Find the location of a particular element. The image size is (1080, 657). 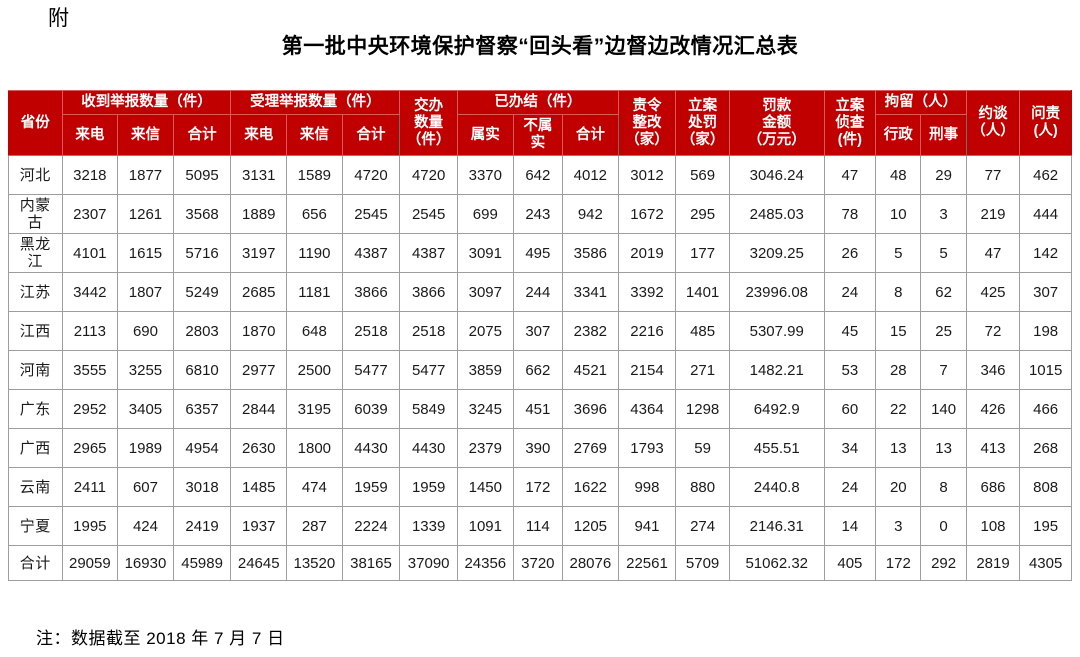

cell-closed-false: 495 is located at coordinates (538, 253).